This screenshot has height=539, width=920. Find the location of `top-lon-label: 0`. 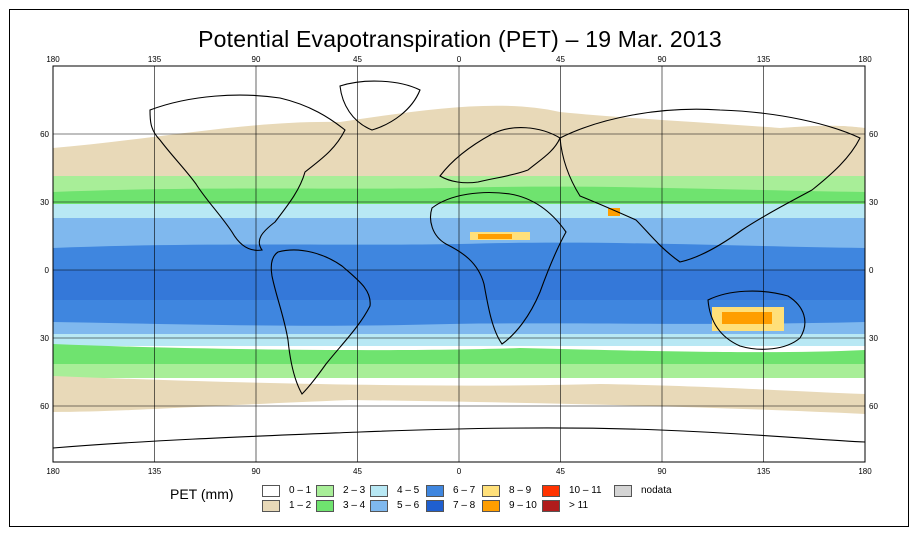

top-lon-label: 0 is located at coordinates (459, 59).